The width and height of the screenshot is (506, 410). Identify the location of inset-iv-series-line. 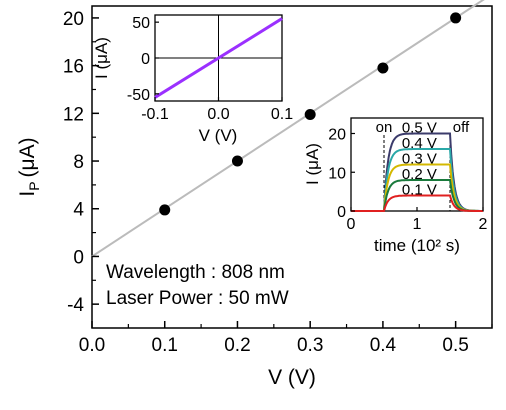
(218, 58).